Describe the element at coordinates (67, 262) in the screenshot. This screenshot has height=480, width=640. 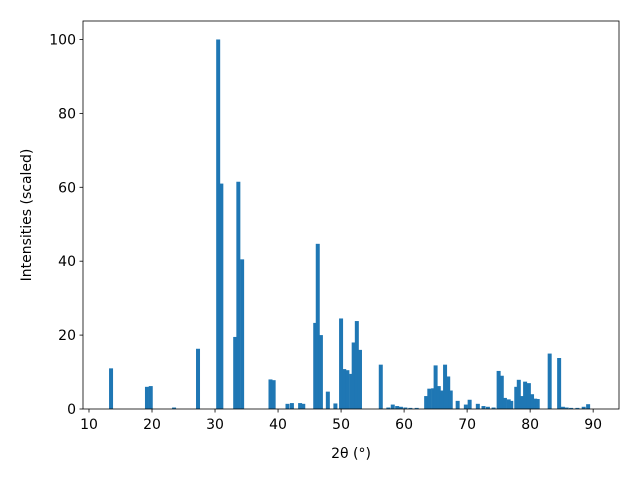
I see `y-tick-label: 40` at that location.